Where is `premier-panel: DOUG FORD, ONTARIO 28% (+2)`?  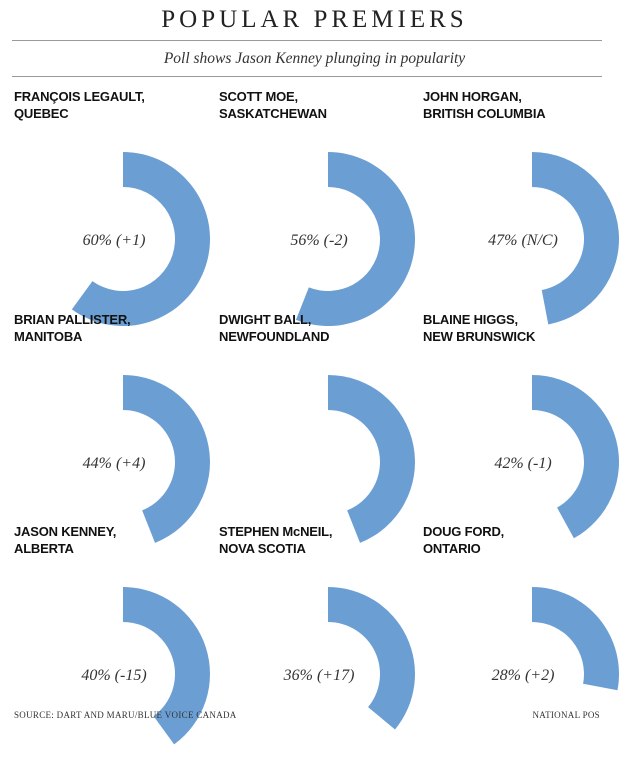
premier-panel: DOUG FORD, ONTARIO 28% (+2) is located at coordinates (523, 631).